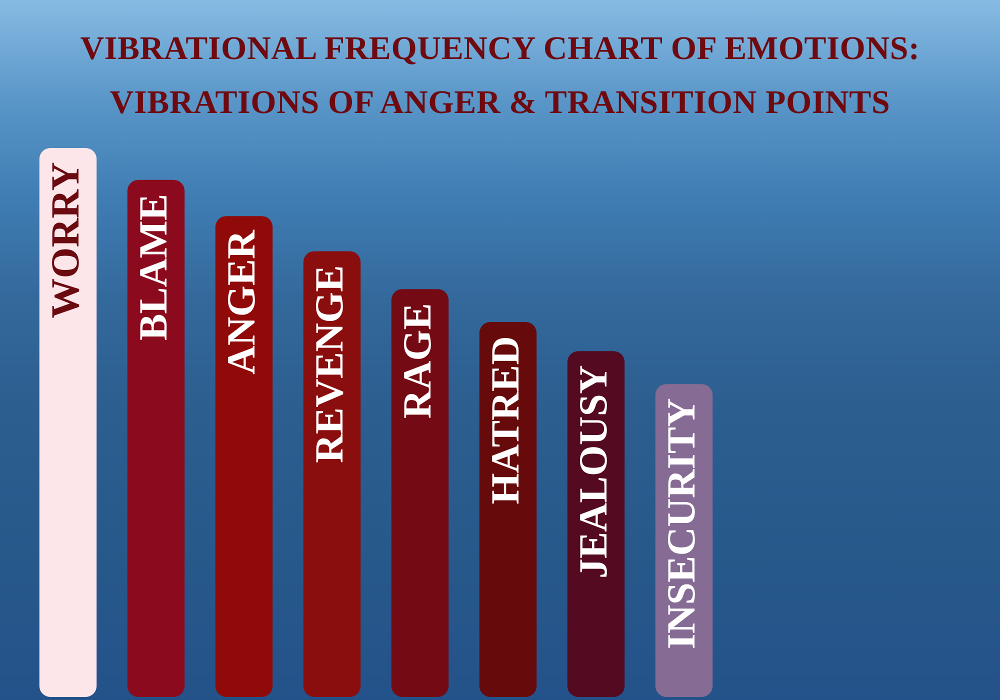 The width and height of the screenshot is (1000, 700). Describe the element at coordinates (65, 240) in the screenshot. I see `x-tick-label: WORRY` at that location.